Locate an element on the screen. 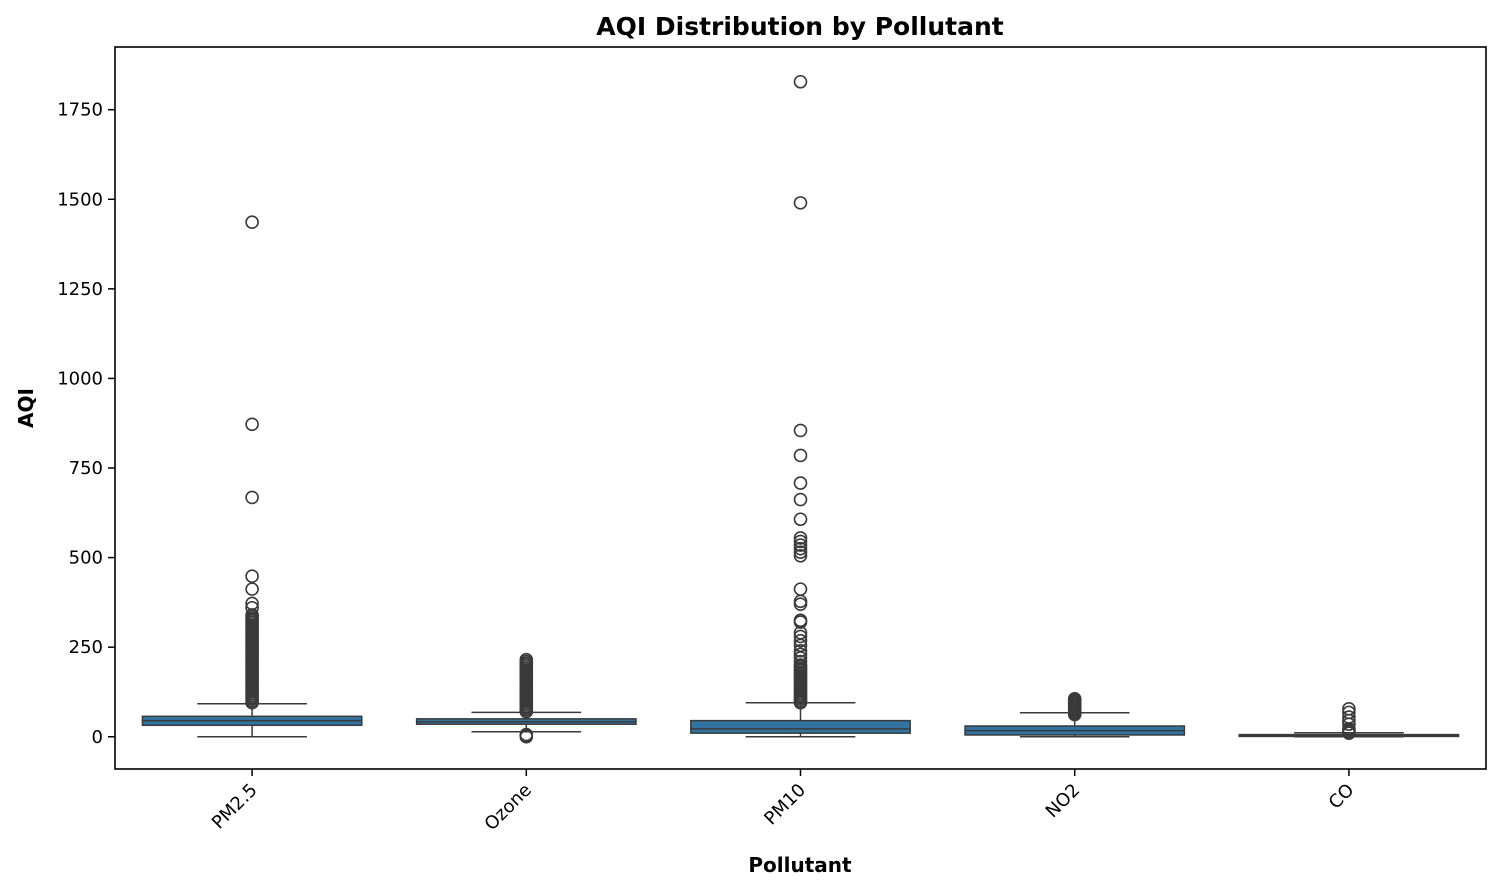  x-tick-label: CO is located at coordinates (1342, 797).